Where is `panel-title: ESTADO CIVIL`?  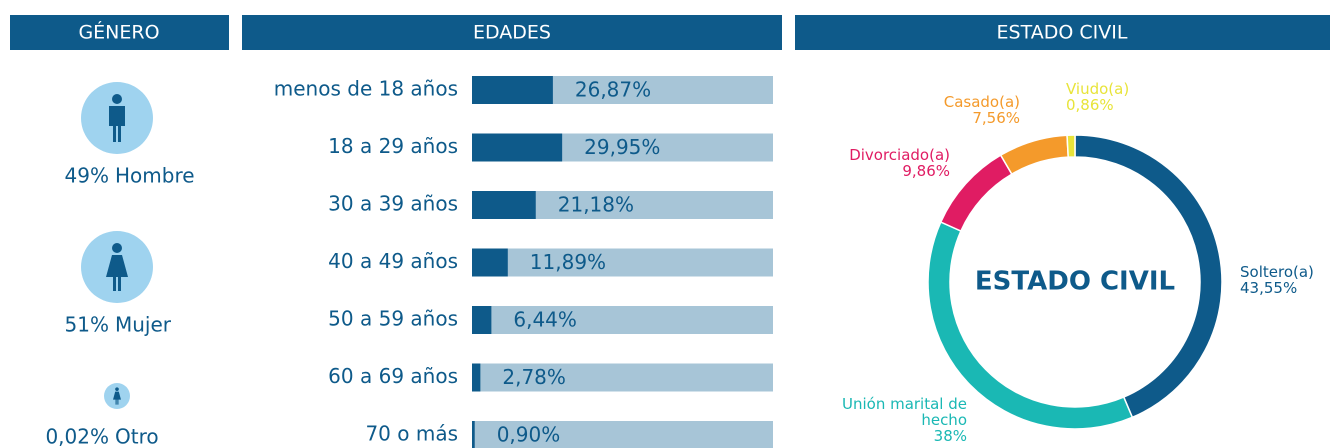 panel-title: ESTADO CIVIL is located at coordinates (1062, 33).